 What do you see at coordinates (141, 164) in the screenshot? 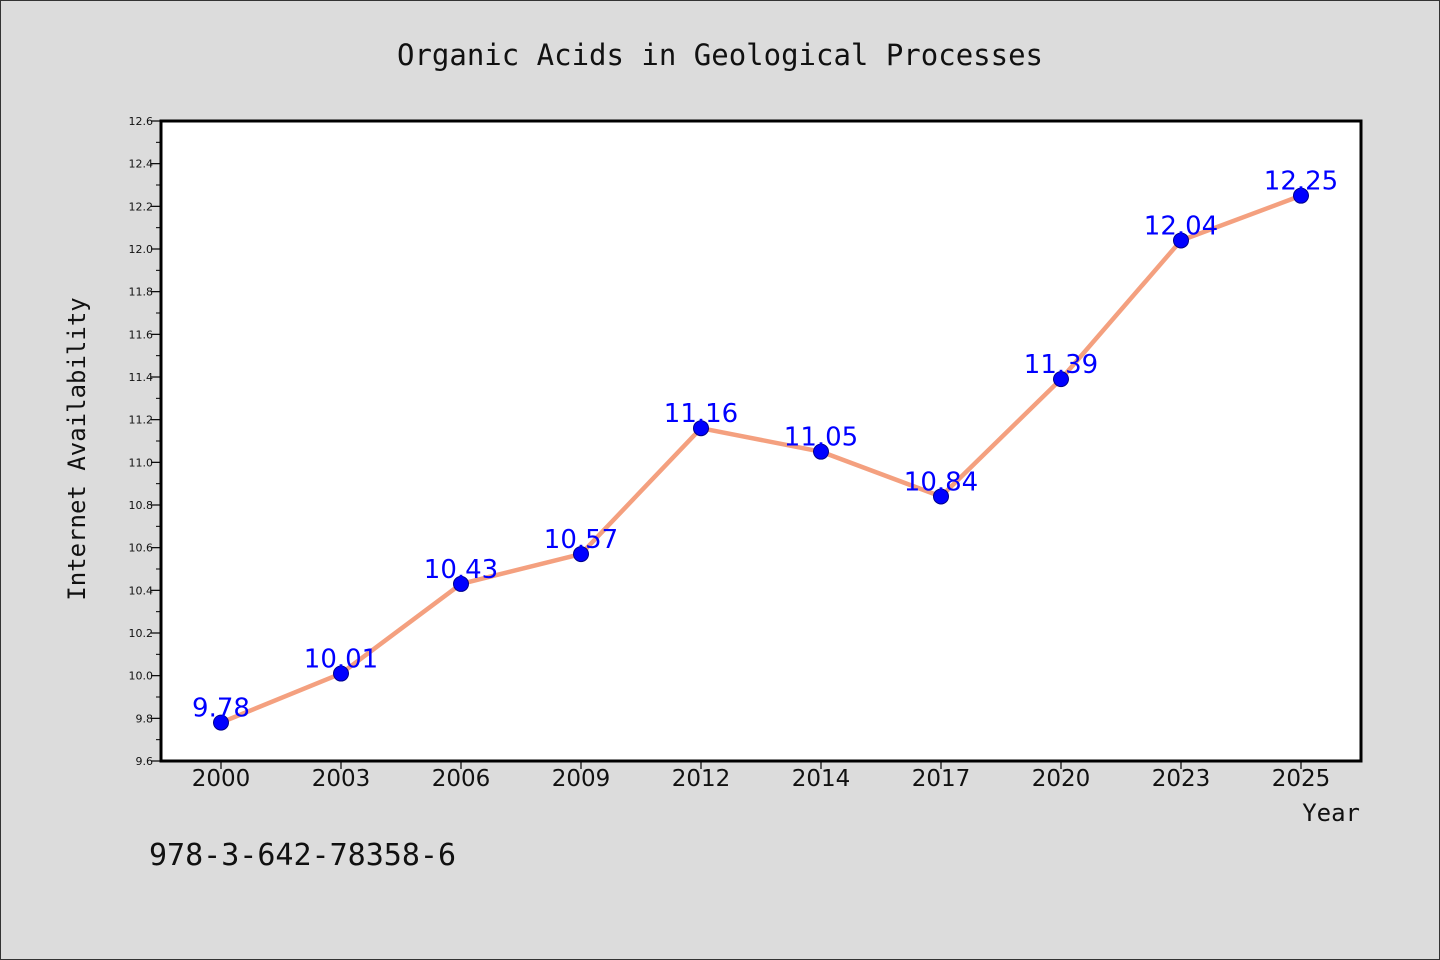
I see `y-tick-label: 12.4` at bounding box center [141, 164].